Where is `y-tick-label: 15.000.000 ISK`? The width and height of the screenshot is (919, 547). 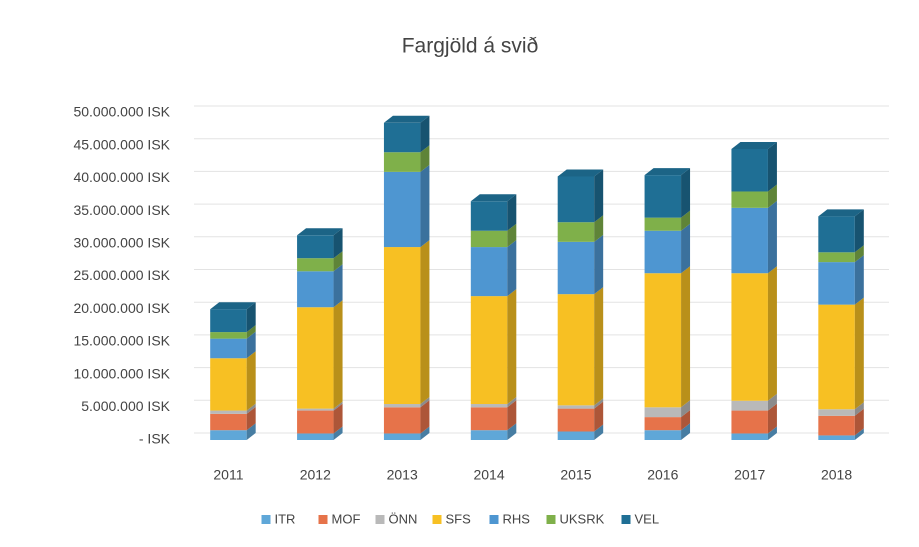
y-tick-label: 15.000.000 ISK is located at coordinates (121, 341).